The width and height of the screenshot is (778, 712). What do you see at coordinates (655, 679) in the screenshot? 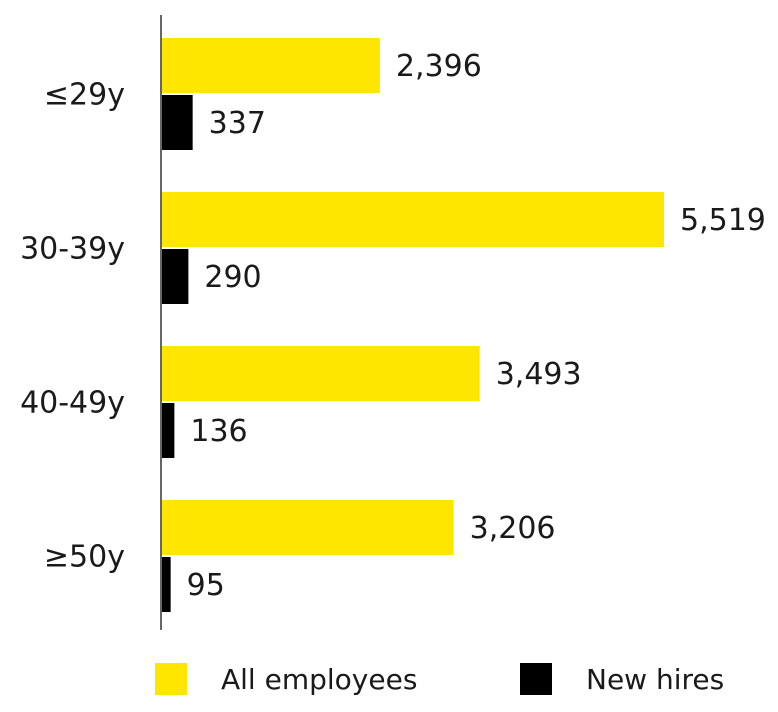
I see `legend-label: New hires` at bounding box center [655, 679].